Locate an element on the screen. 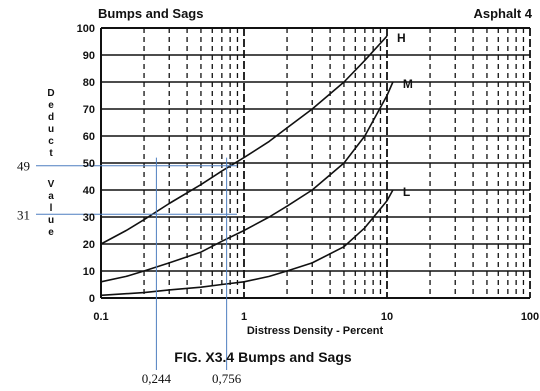 The width and height of the screenshot is (540, 391). x-tick-label: 0.1 is located at coordinates (100, 317).